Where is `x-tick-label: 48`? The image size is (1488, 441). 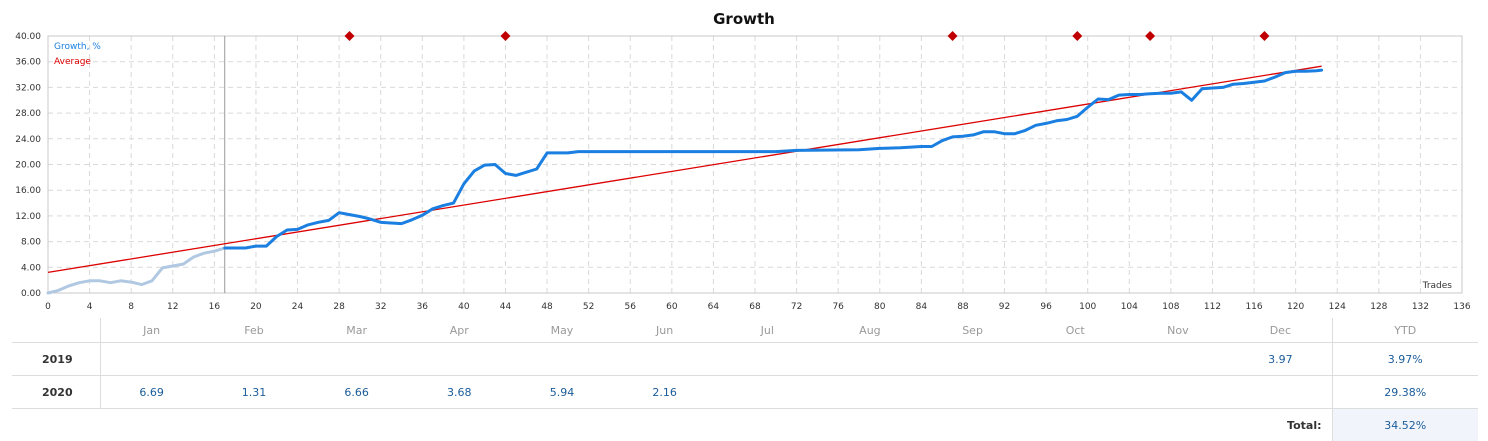 x-tick-label: 48 is located at coordinates (547, 307).